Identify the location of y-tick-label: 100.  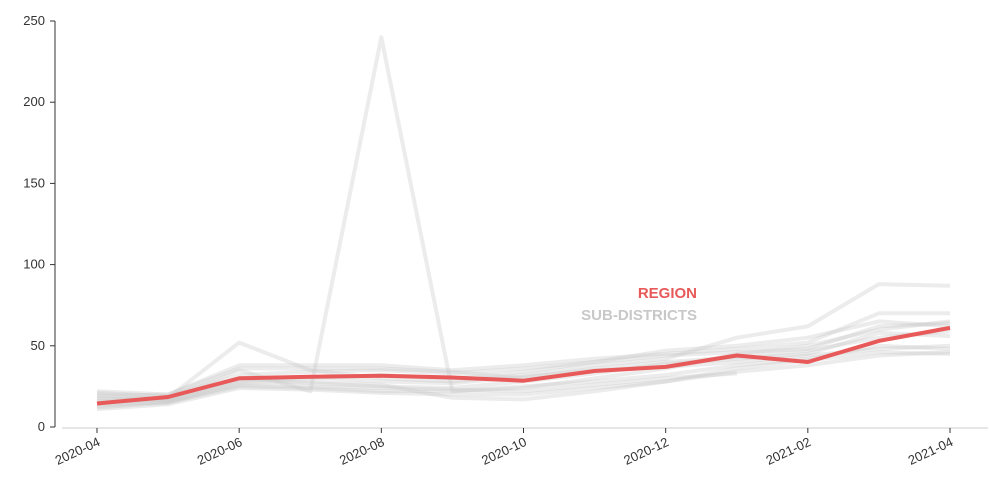
(34, 264).